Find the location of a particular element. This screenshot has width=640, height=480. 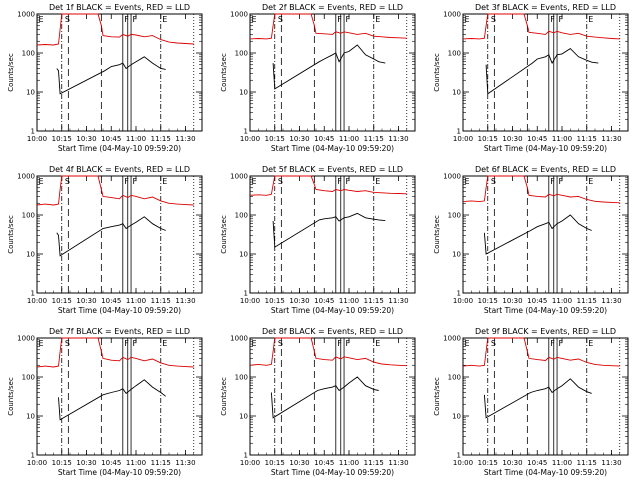

panel-title: Det 1f BLACK = Events, RED = LLD is located at coordinates (119, 7).